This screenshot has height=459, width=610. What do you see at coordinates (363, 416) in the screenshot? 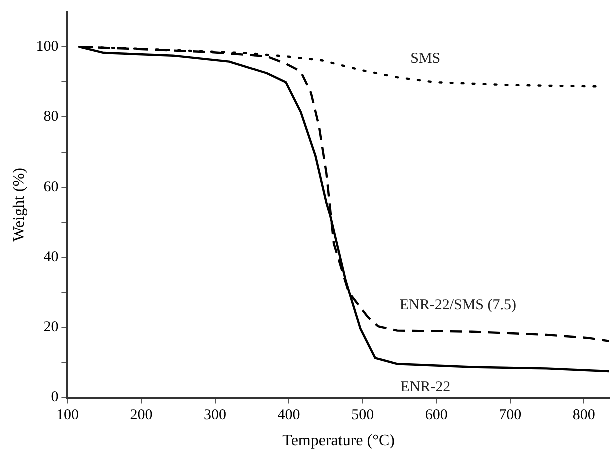
I see `x-tick-label: 500` at bounding box center [363, 416].